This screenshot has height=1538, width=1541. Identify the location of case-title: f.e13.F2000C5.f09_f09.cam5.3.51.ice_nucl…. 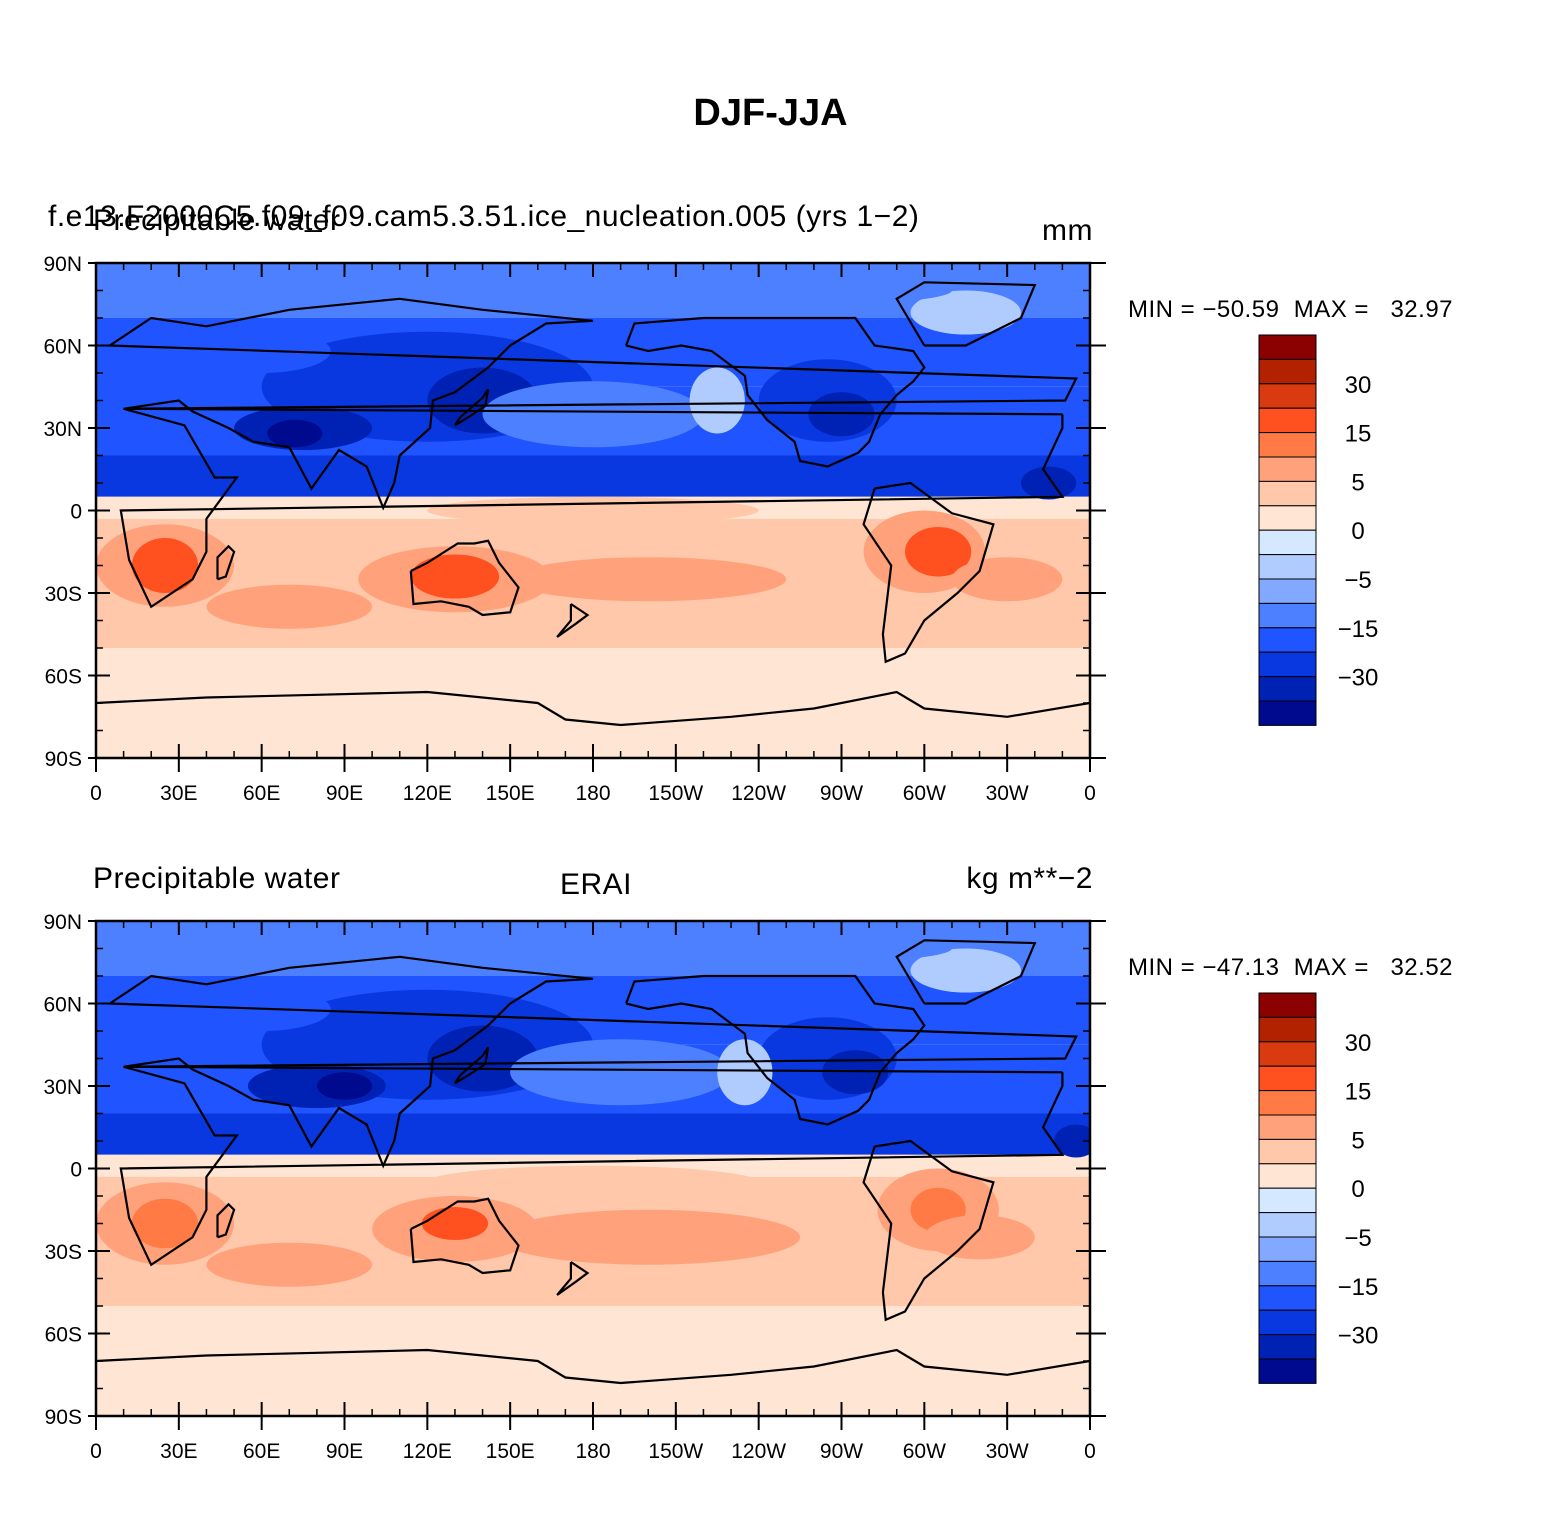
(484, 216).